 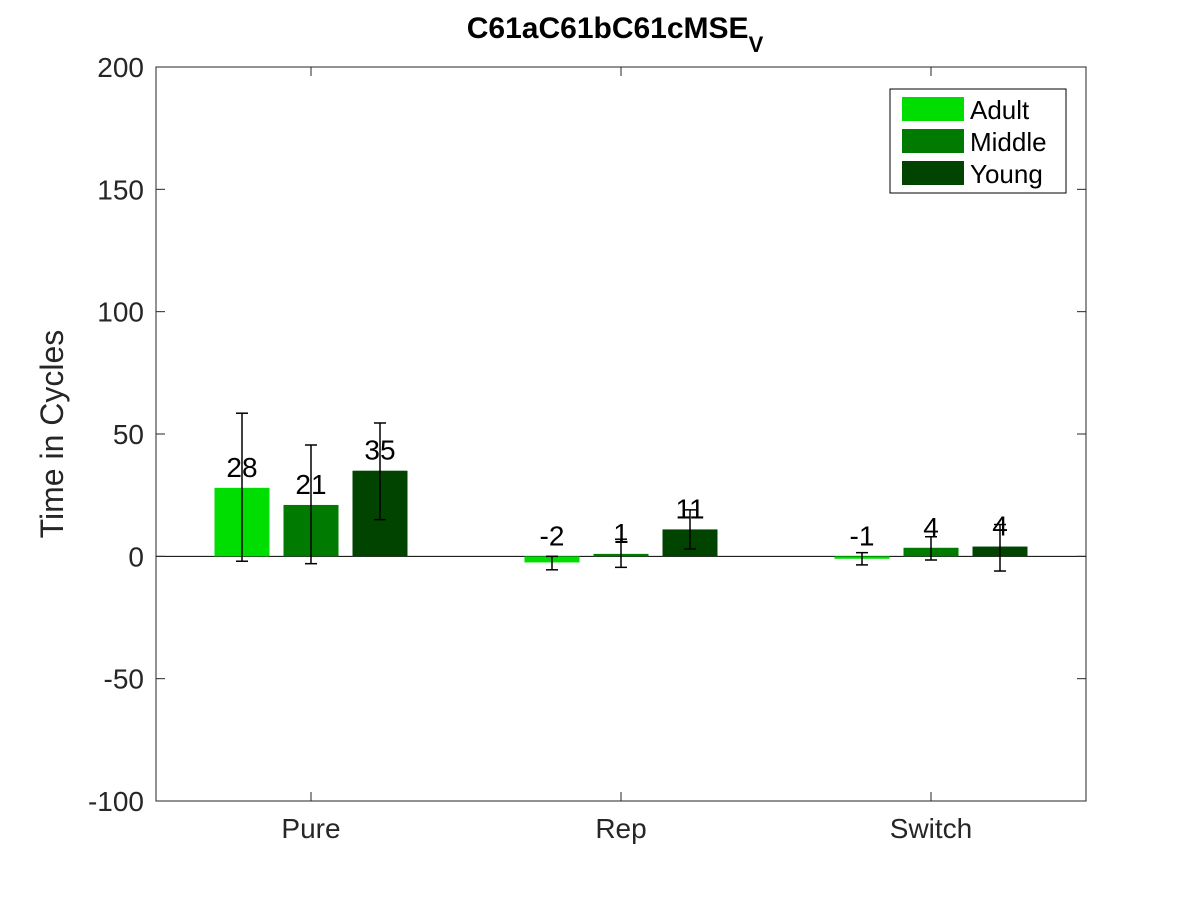 What do you see at coordinates (616, 493) in the screenshot?
I see `data-labels-layer: 28 -2 -1 21 1 4 35 11 4` at bounding box center [616, 493].